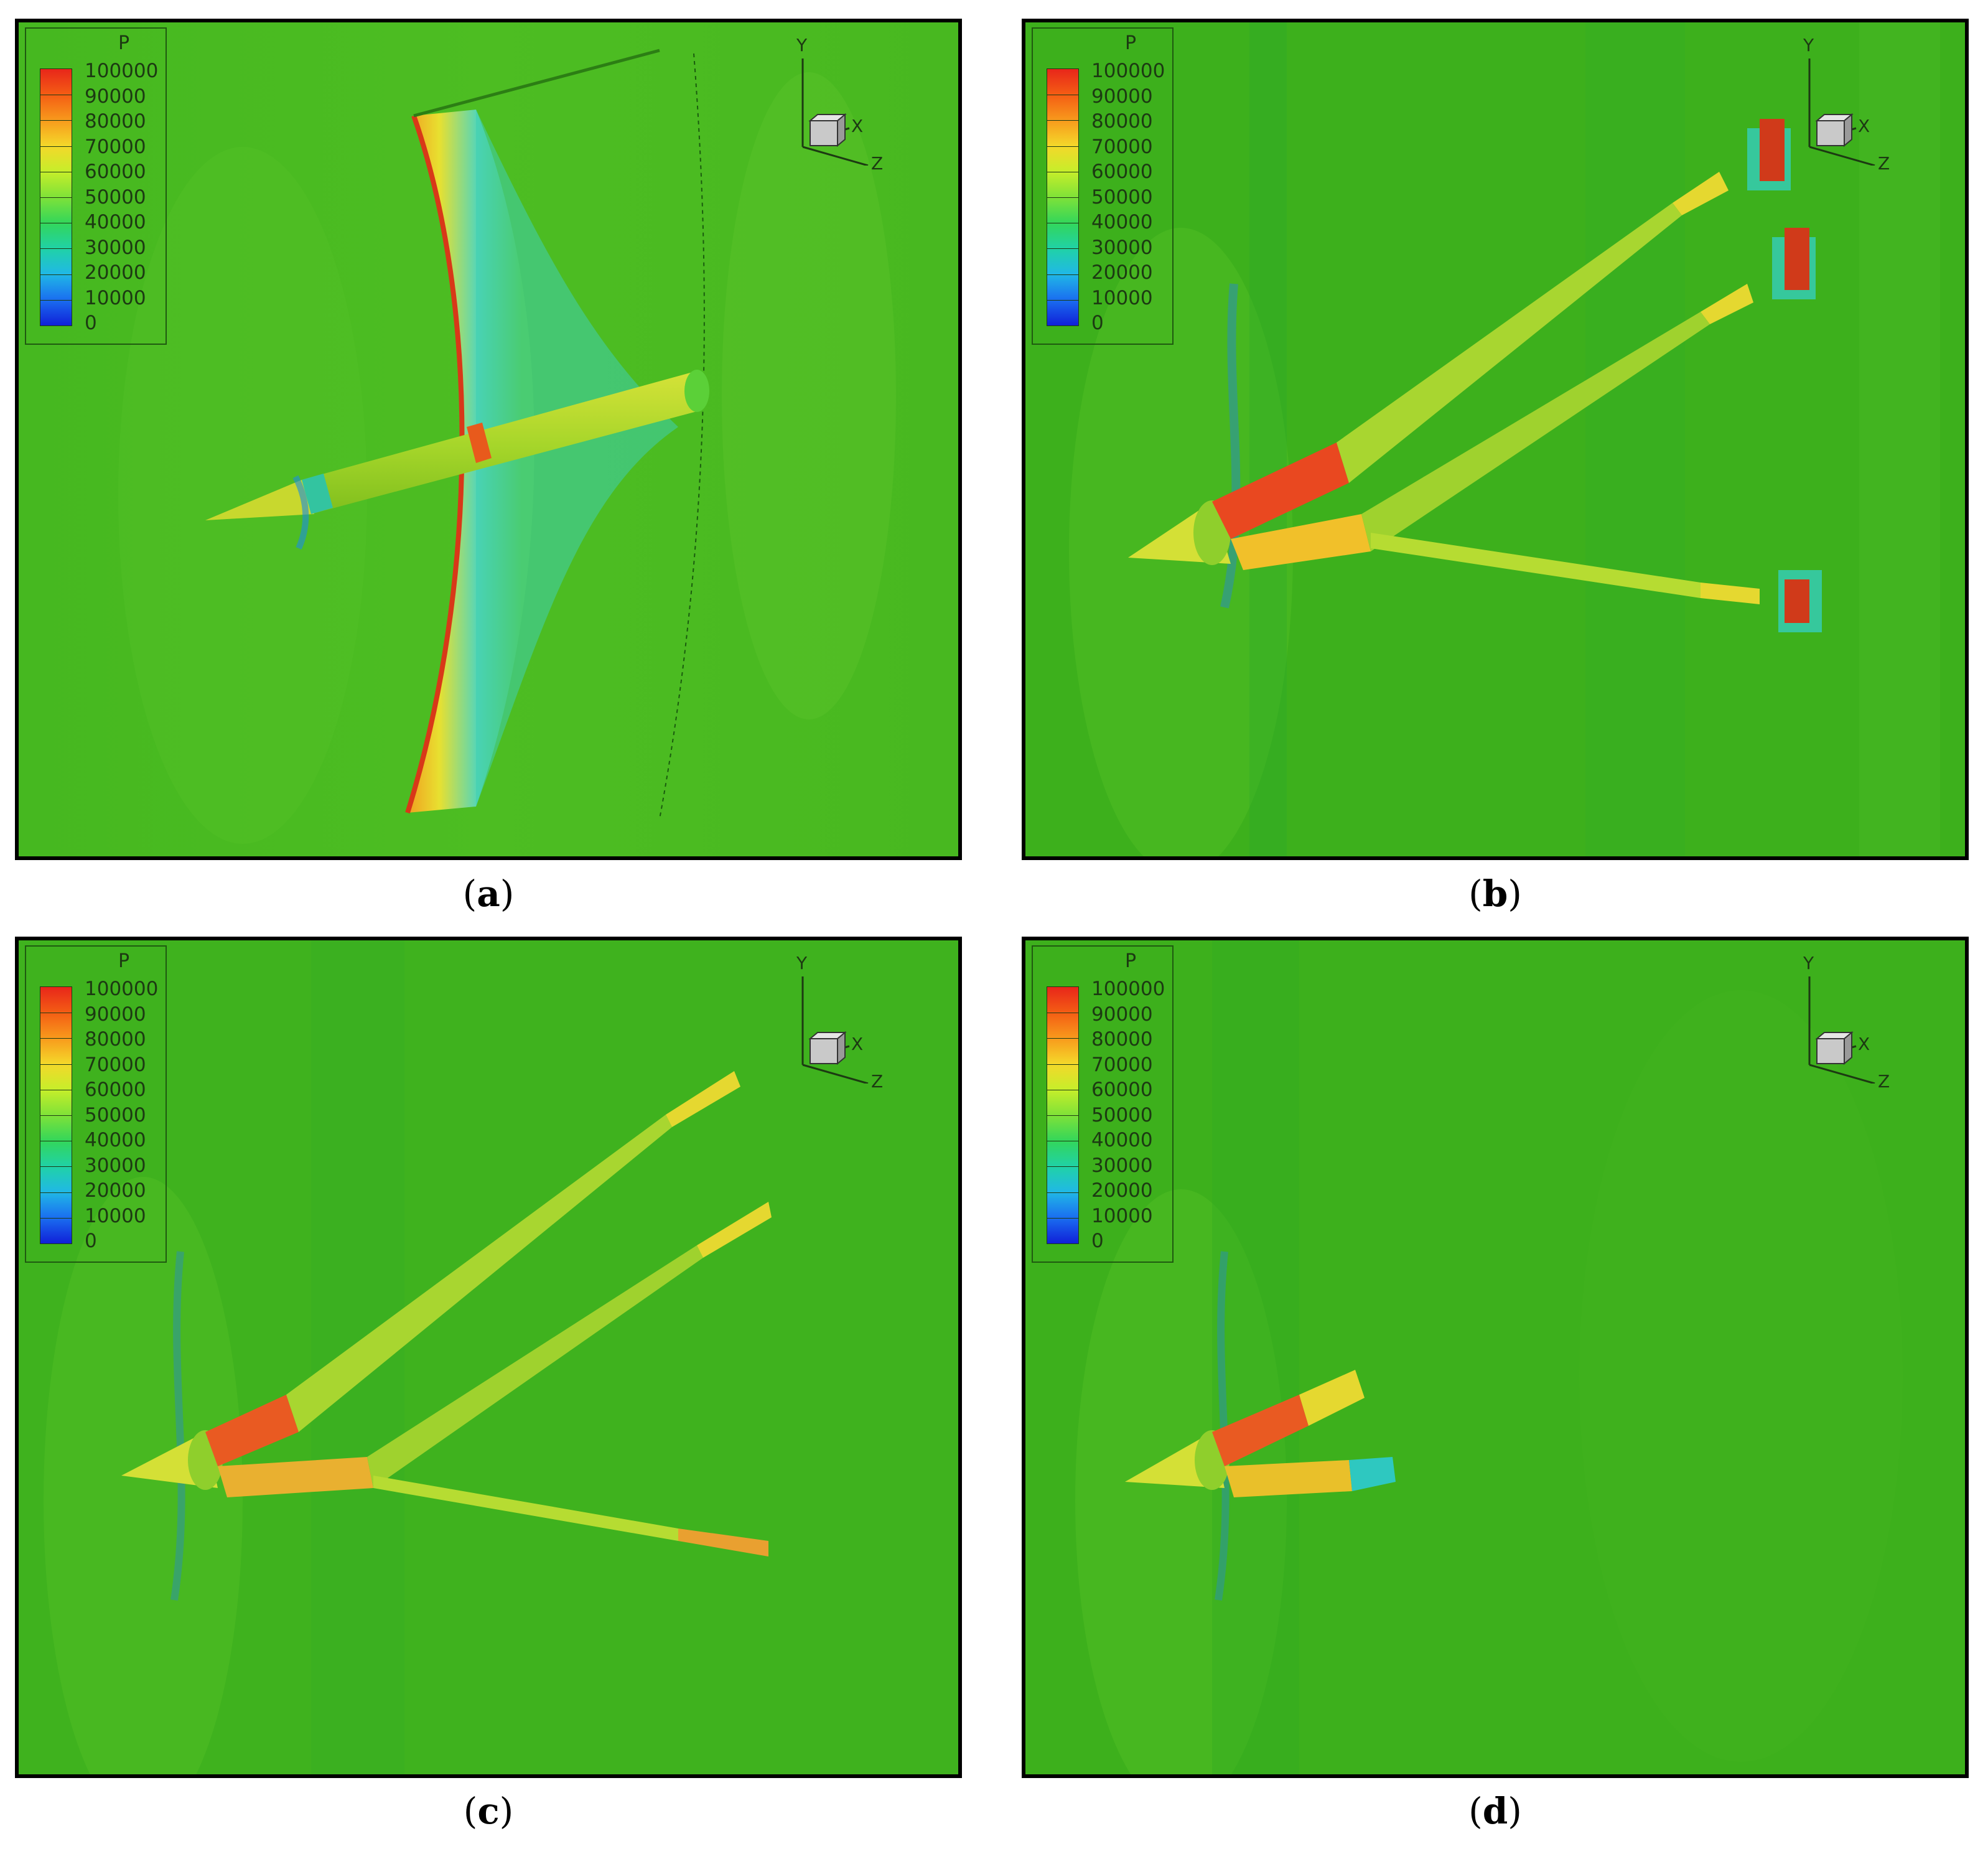  I want to click on missile-body, so click(451, 446).